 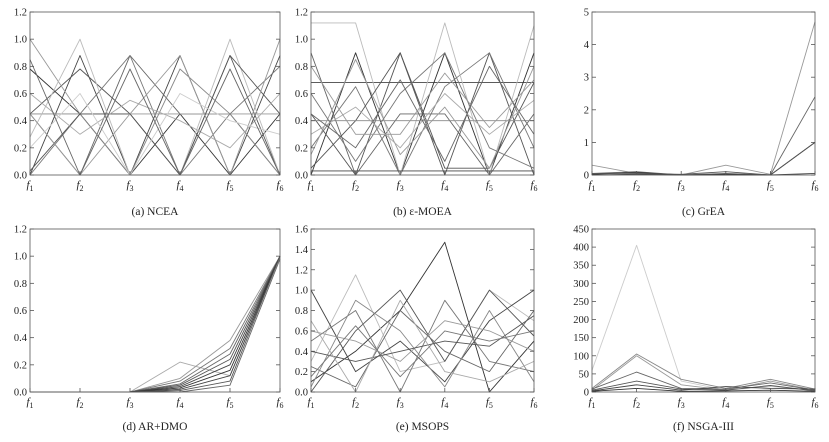 I want to click on y-tick-label: 1, so click(x=586, y=143).